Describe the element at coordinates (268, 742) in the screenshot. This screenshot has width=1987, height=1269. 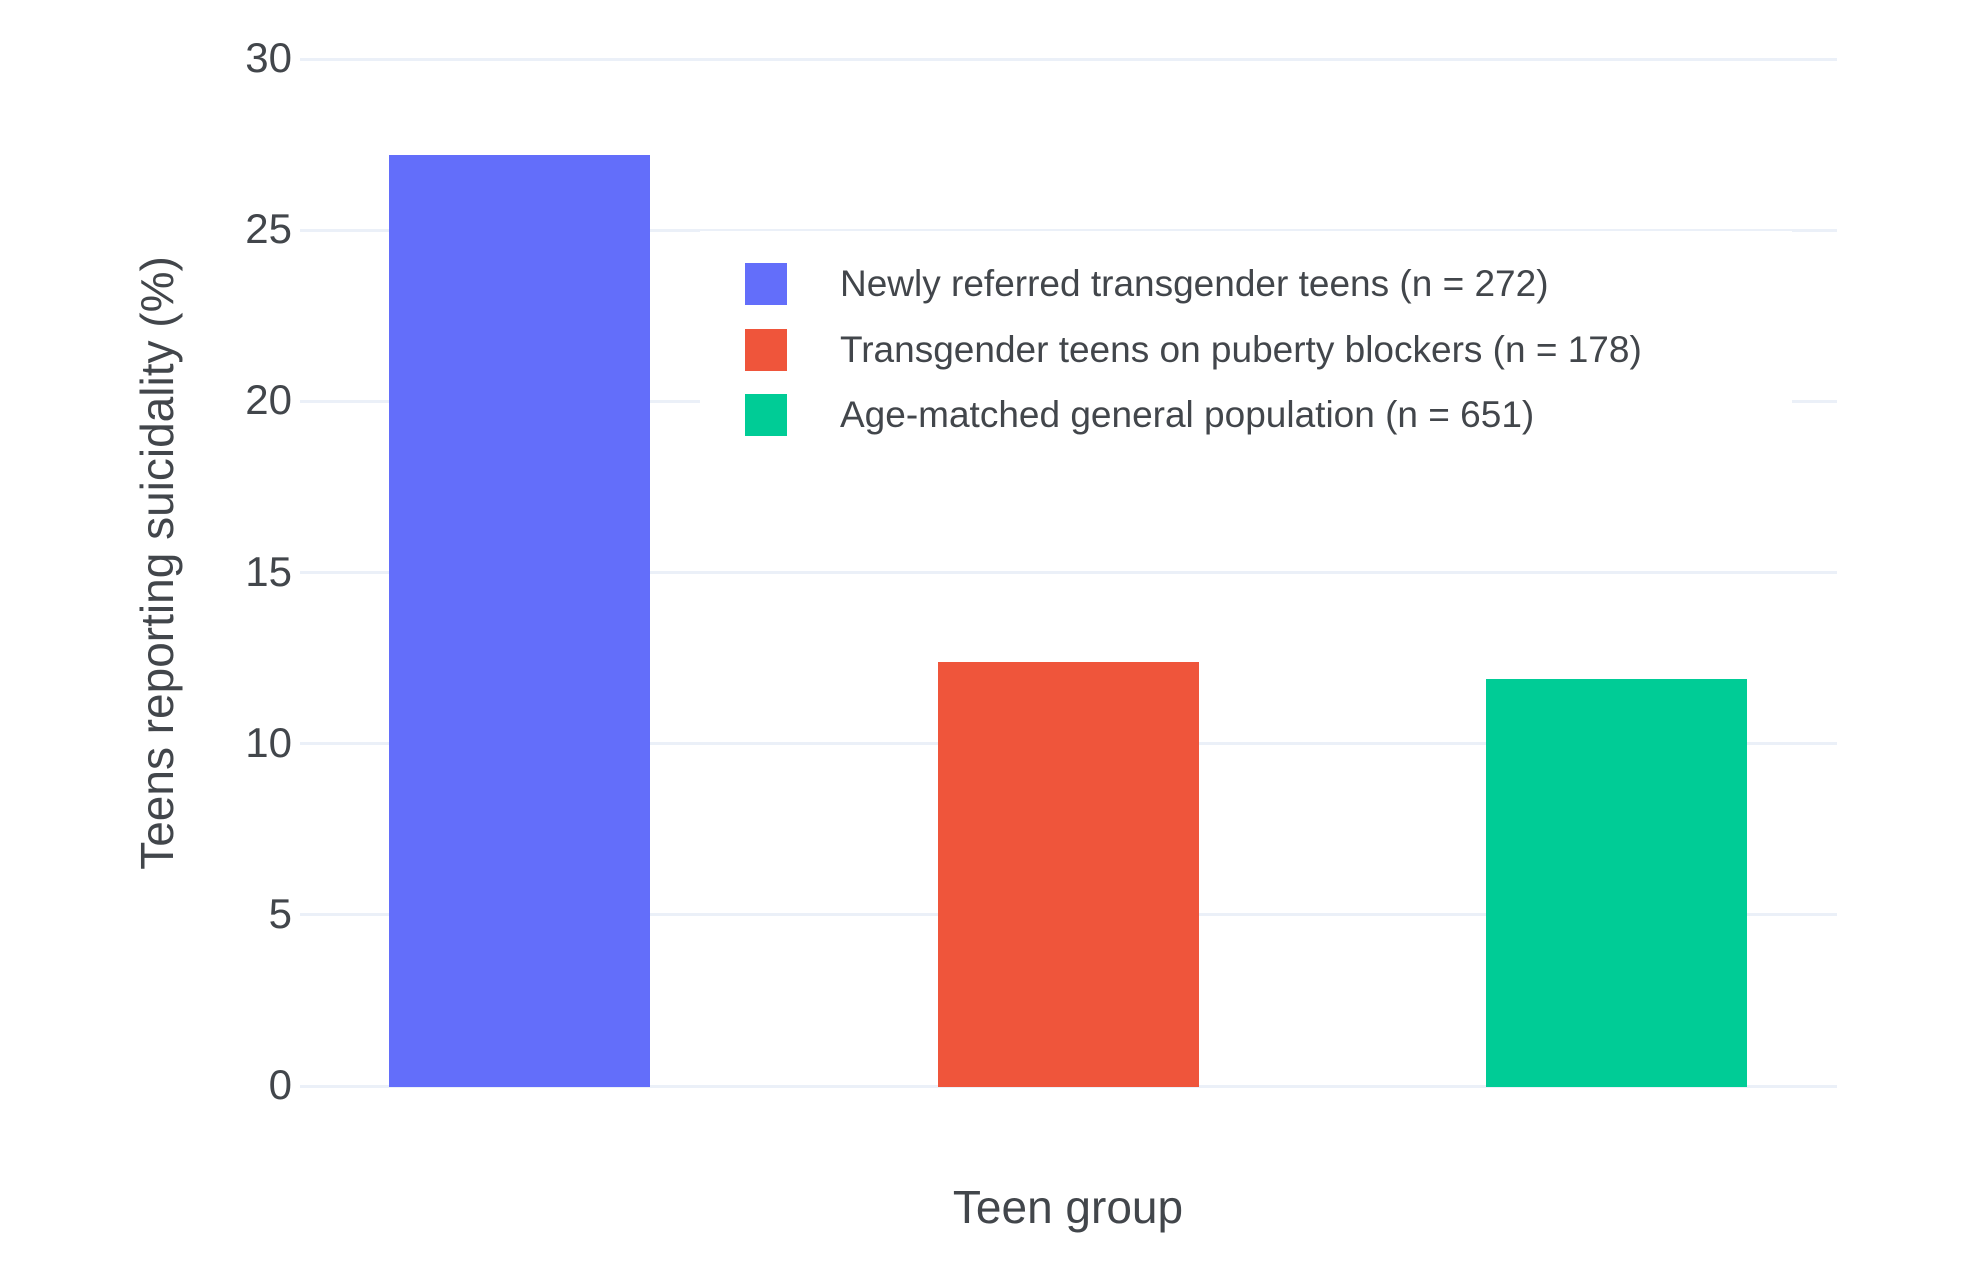
I see `y-tick-label-10: 10` at that location.